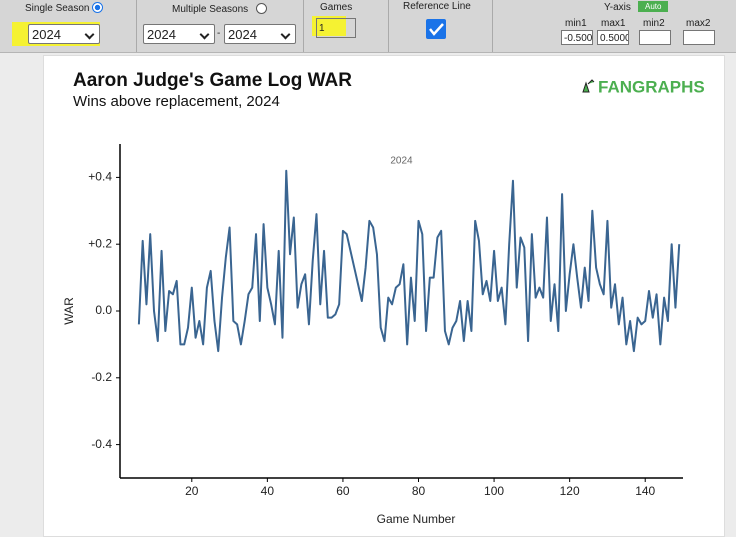 This screenshot has height=537, width=736. I want to click on y-tick-label: -0.2, so click(101, 377).